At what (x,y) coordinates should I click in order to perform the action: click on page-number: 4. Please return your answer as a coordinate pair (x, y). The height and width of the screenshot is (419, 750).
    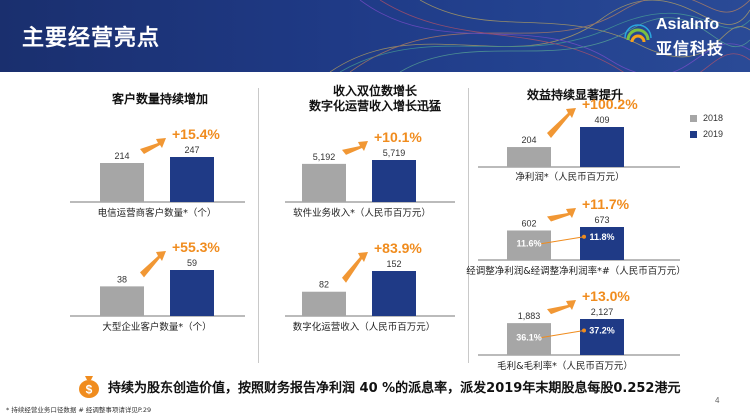
    Looking at the image, I should click on (717, 400).